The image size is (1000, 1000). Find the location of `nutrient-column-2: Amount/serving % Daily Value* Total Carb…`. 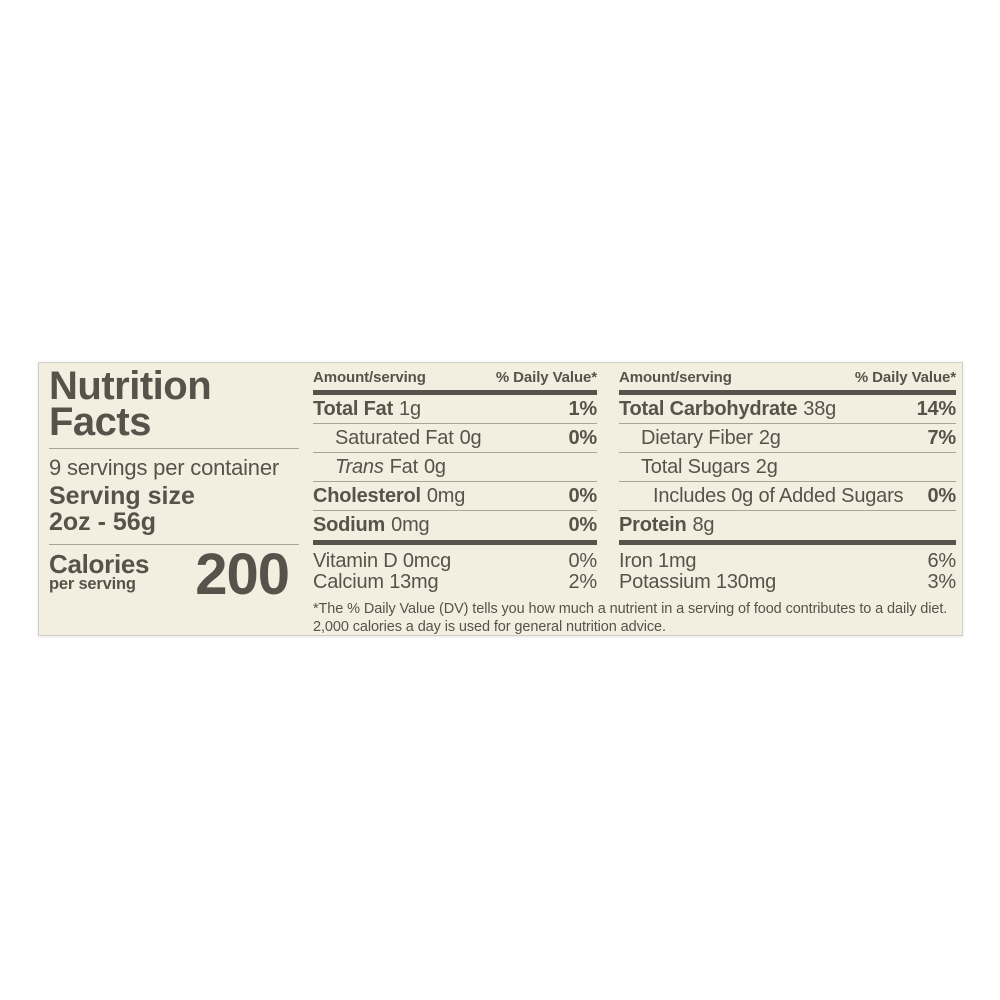

nutrient-column-2: Amount/serving % Daily Value* Total Carb… is located at coordinates (787, 481).